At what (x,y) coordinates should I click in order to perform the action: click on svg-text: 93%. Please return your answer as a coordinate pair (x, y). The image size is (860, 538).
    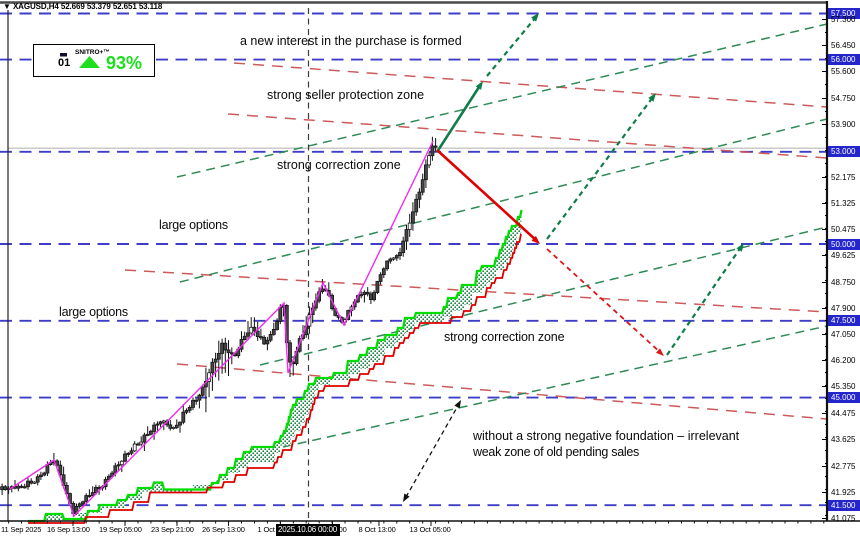
    Looking at the image, I should click on (124, 63).